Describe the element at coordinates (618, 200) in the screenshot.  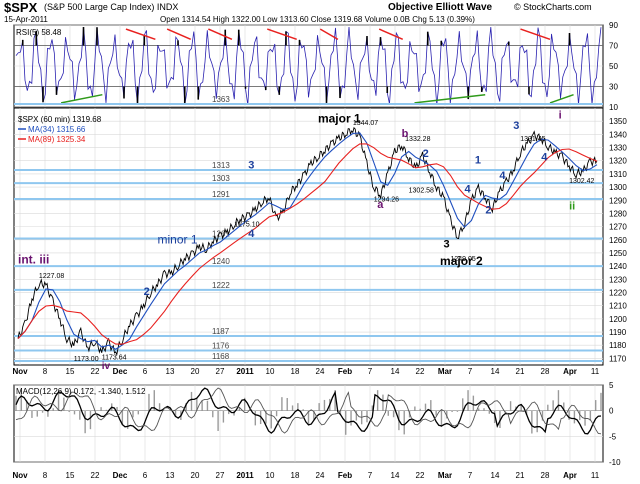
I see `price-tick-label: 1290` at that location.